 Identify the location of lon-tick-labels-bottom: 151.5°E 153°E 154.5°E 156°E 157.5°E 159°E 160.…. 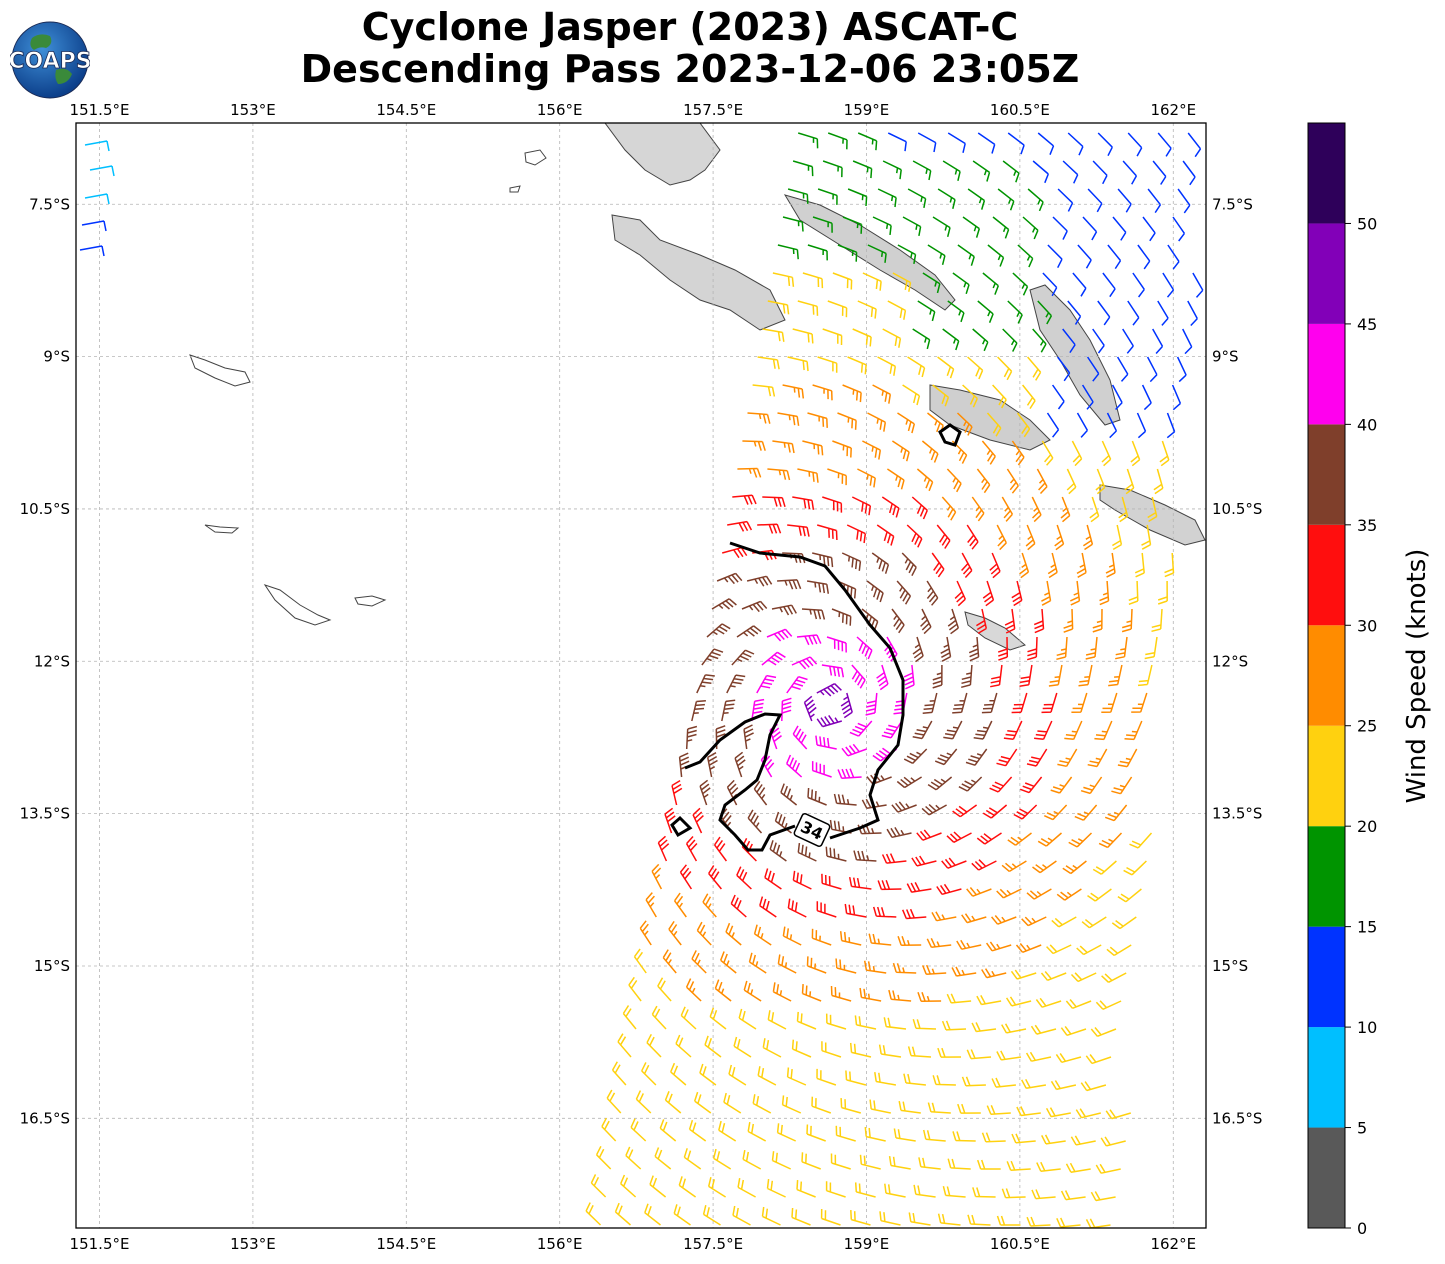
(633, 1244).